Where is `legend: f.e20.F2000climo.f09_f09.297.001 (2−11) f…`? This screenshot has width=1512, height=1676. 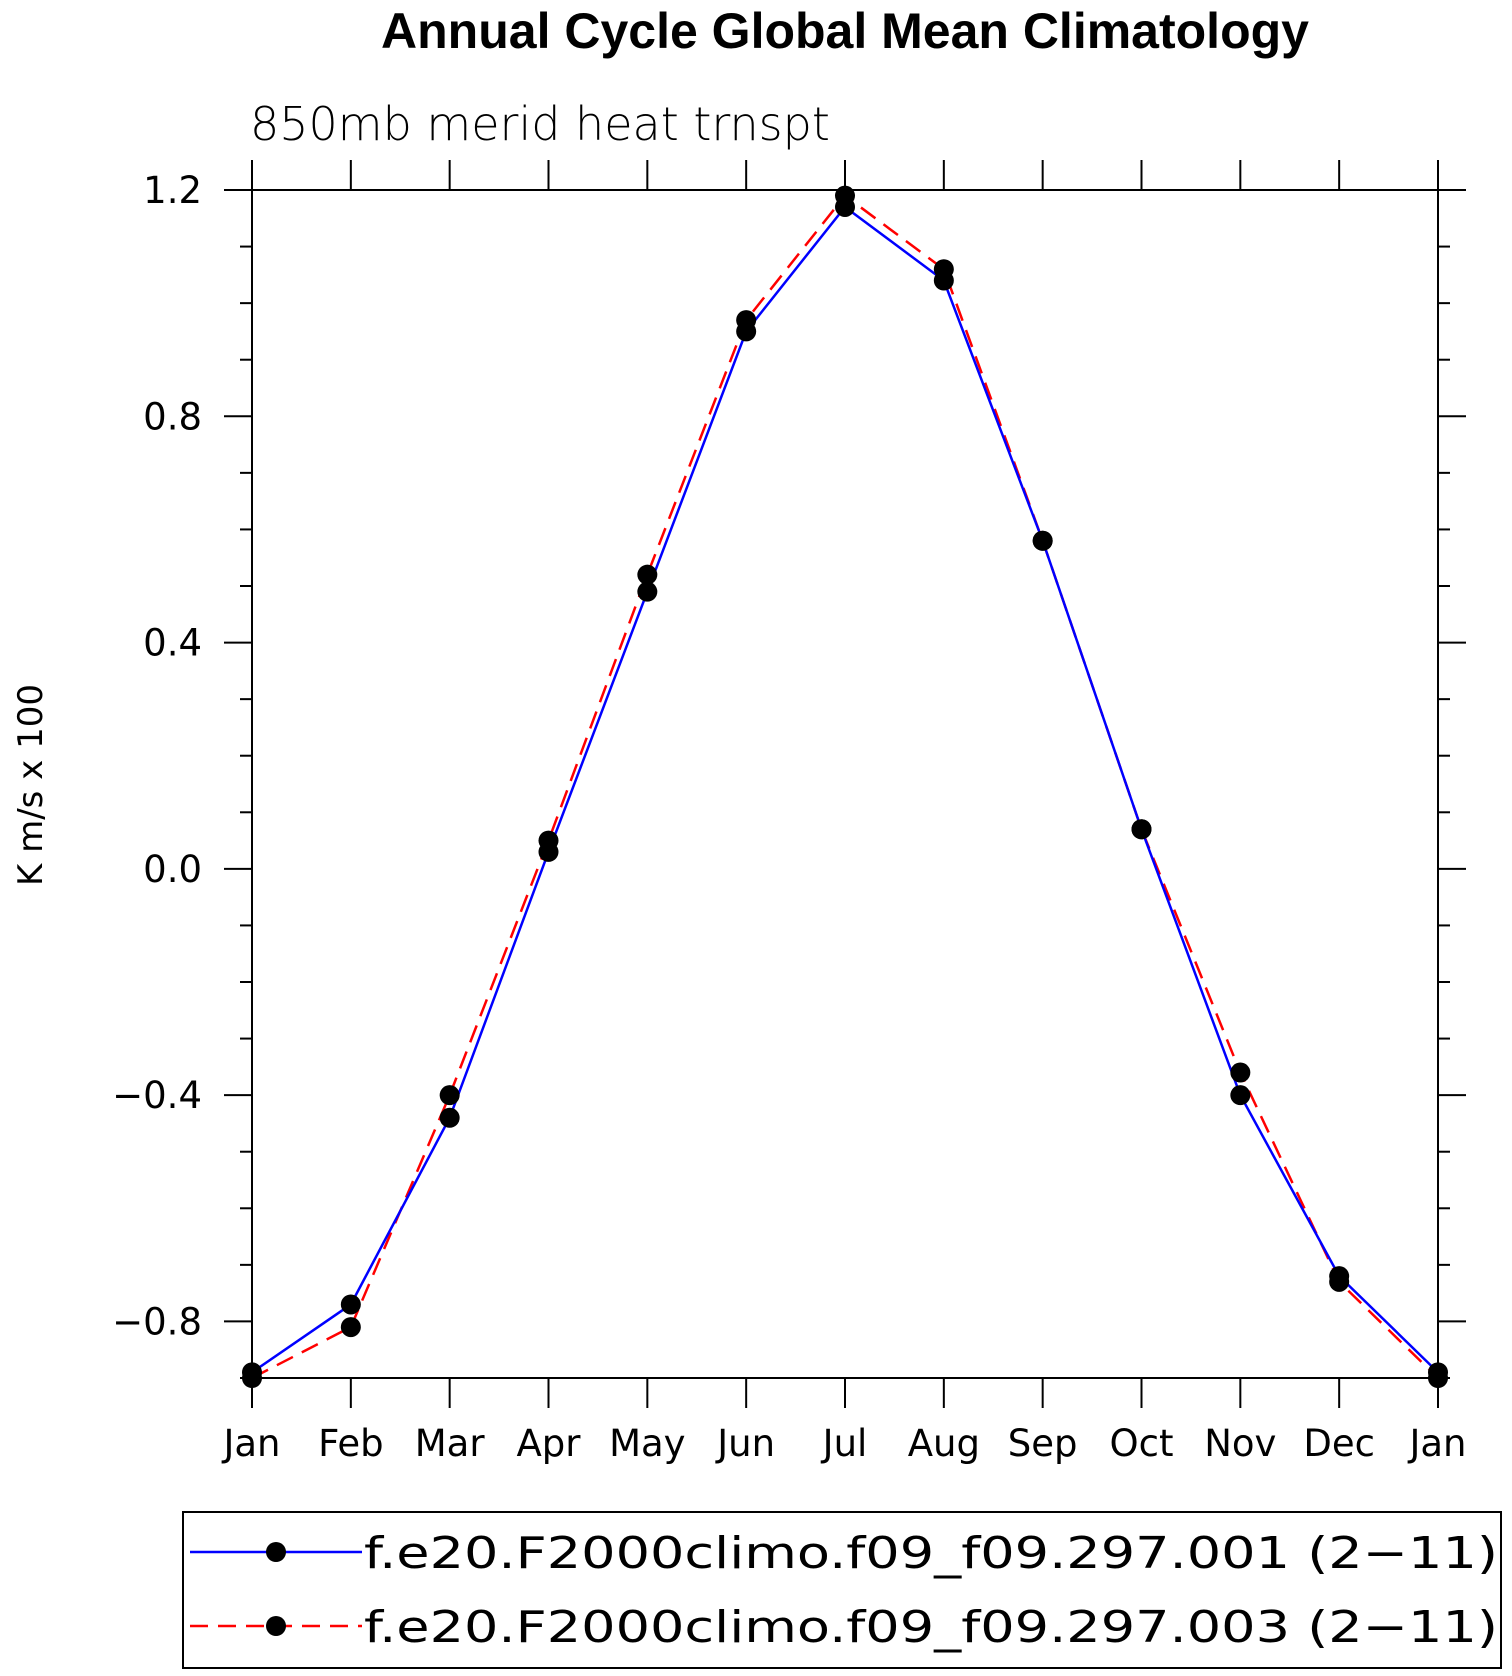
legend: f.e20.F2000climo.f09_f09.297.001 (2−11) f… is located at coordinates (842, 1590).